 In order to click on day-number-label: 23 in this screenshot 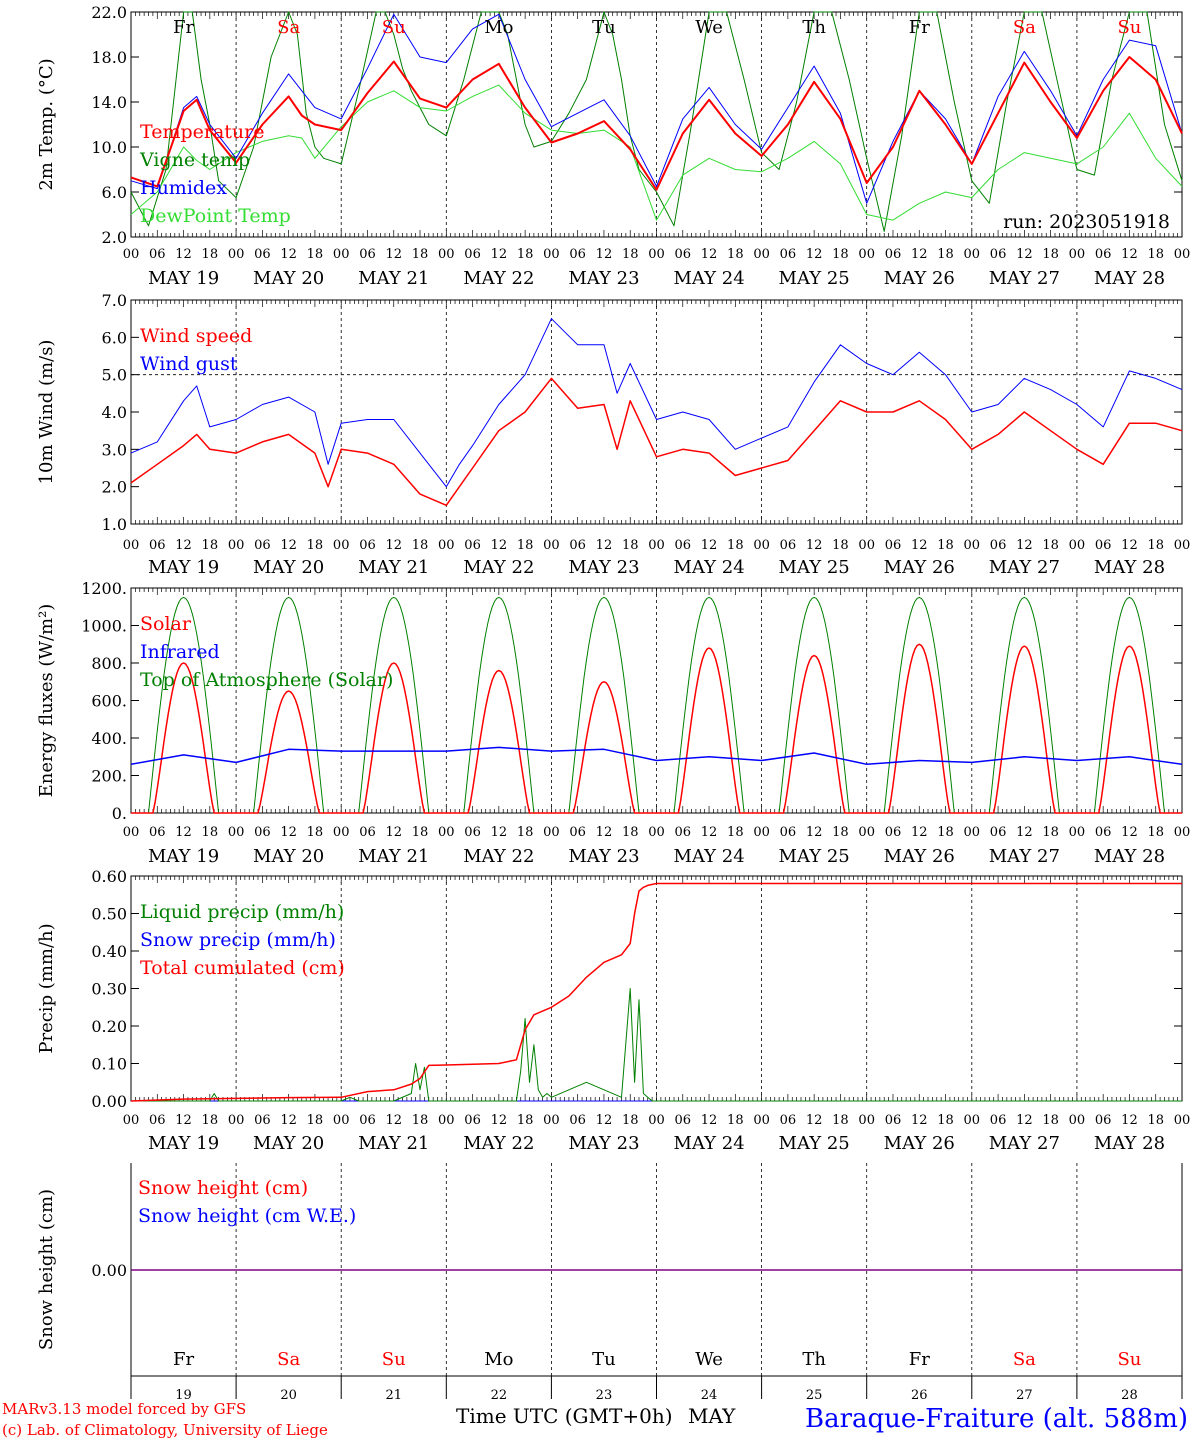, I will do `click(604, 1395)`.